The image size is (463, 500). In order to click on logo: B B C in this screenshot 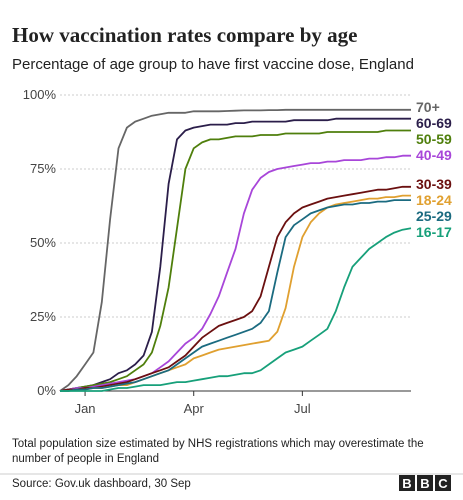, I will do `click(425, 483)`.